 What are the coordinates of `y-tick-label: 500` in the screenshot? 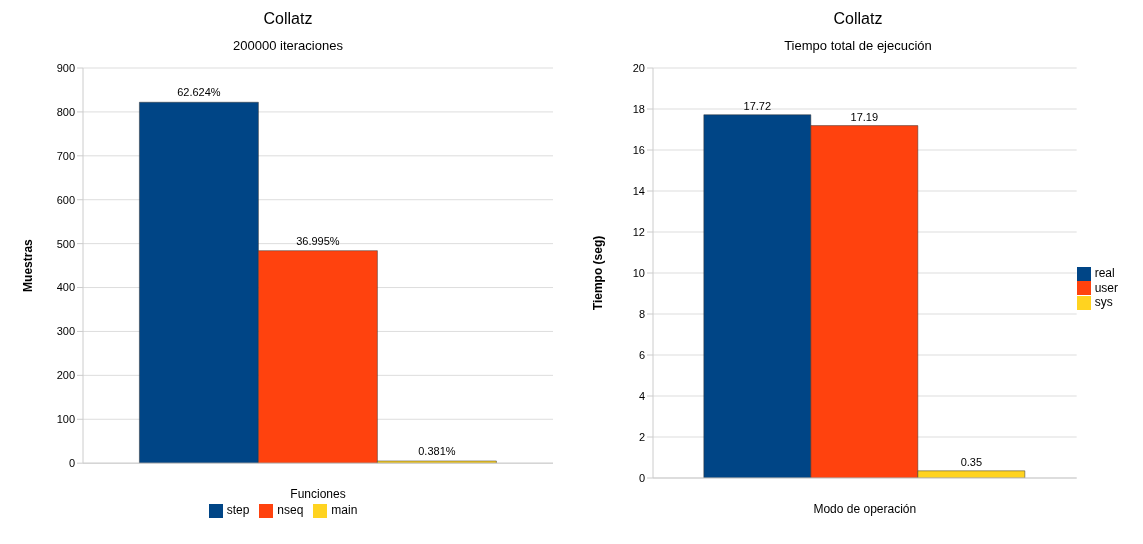 It's located at (65, 243).